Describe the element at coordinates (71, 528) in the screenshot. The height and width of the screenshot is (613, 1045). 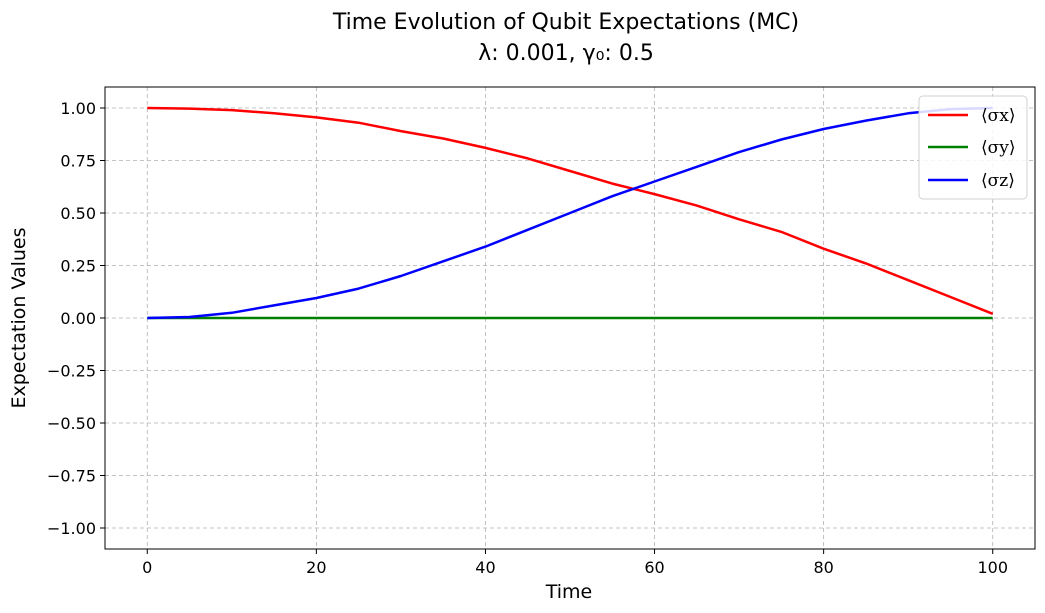
I see `y-tick-label: −1.00` at that location.